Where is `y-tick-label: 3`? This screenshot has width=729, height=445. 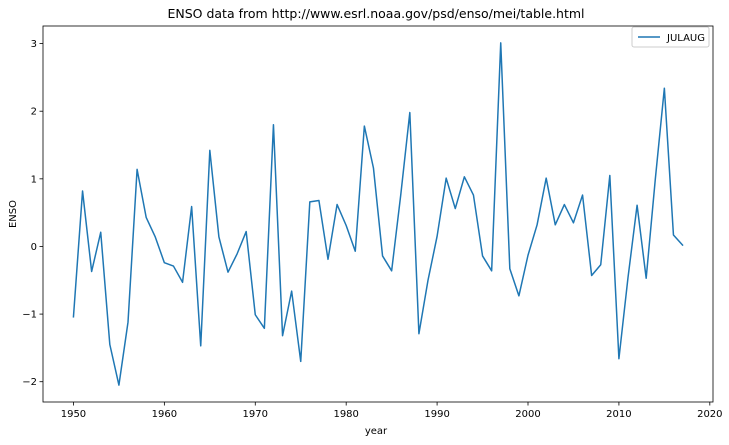
y-tick-label: 3 is located at coordinates (34, 44).